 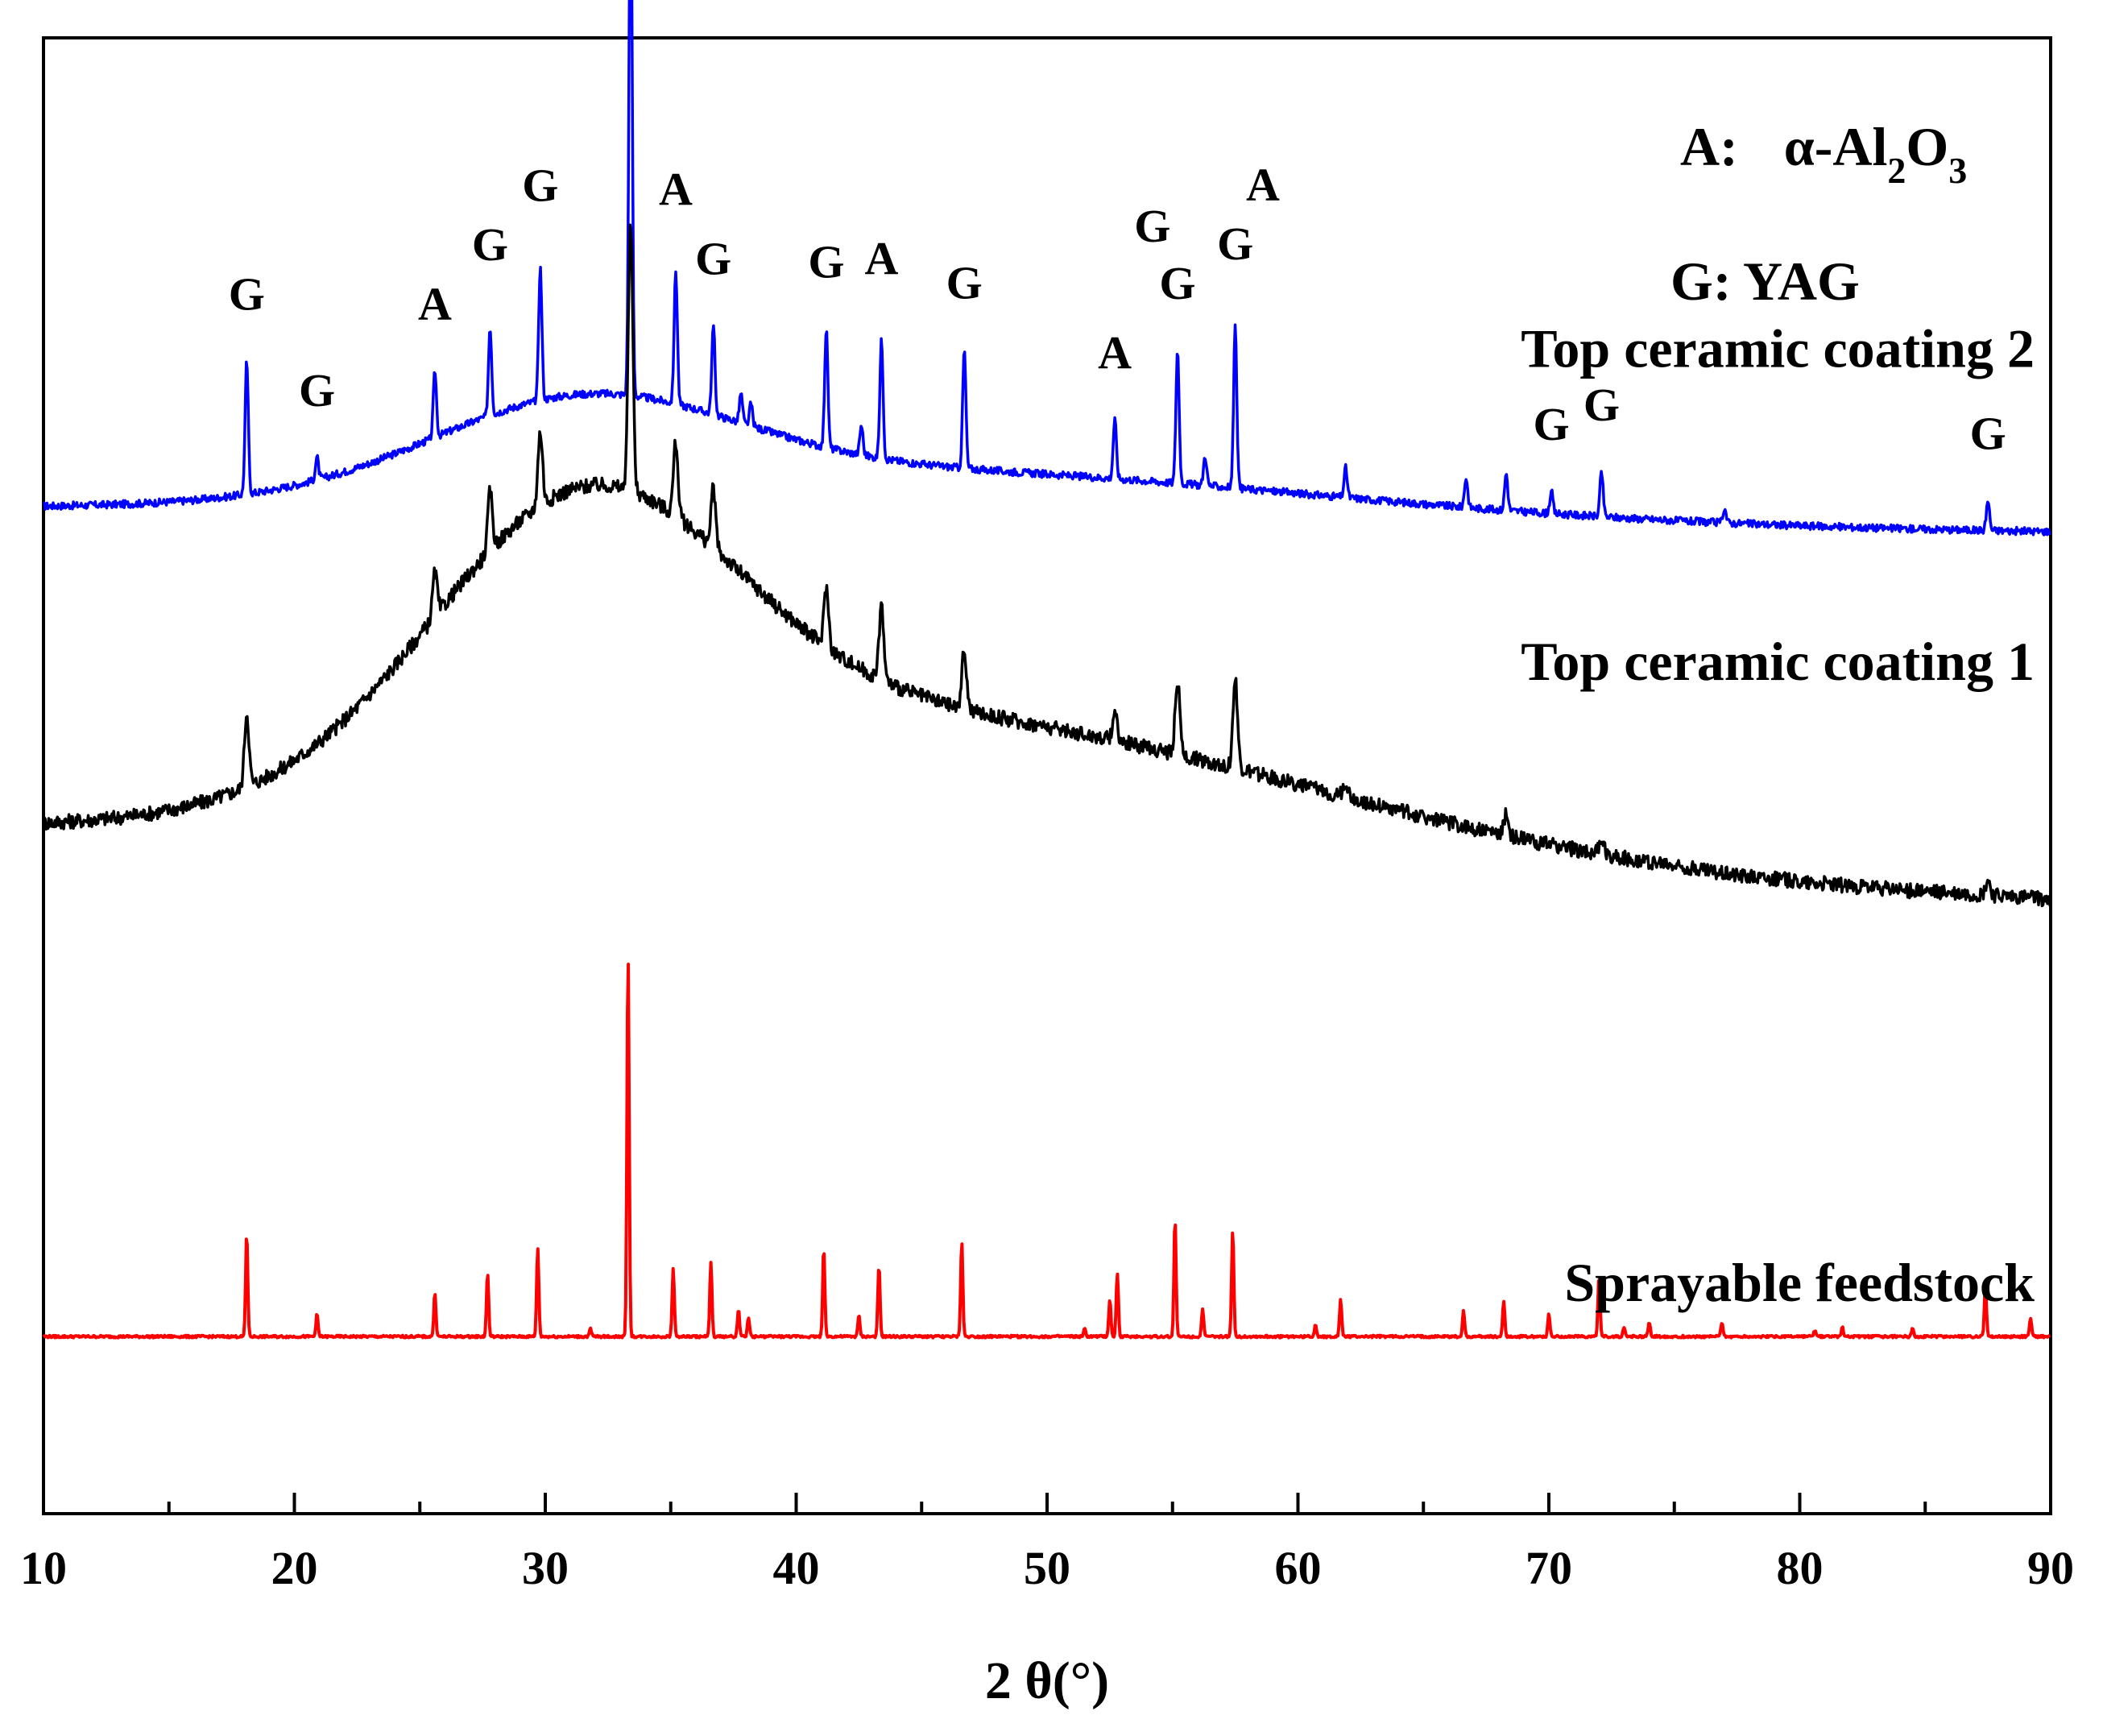 What do you see at coordinates (1235, 244) in the screenshot?
I see `peak-label-G-17: G` at bounding box center [1235, 244].